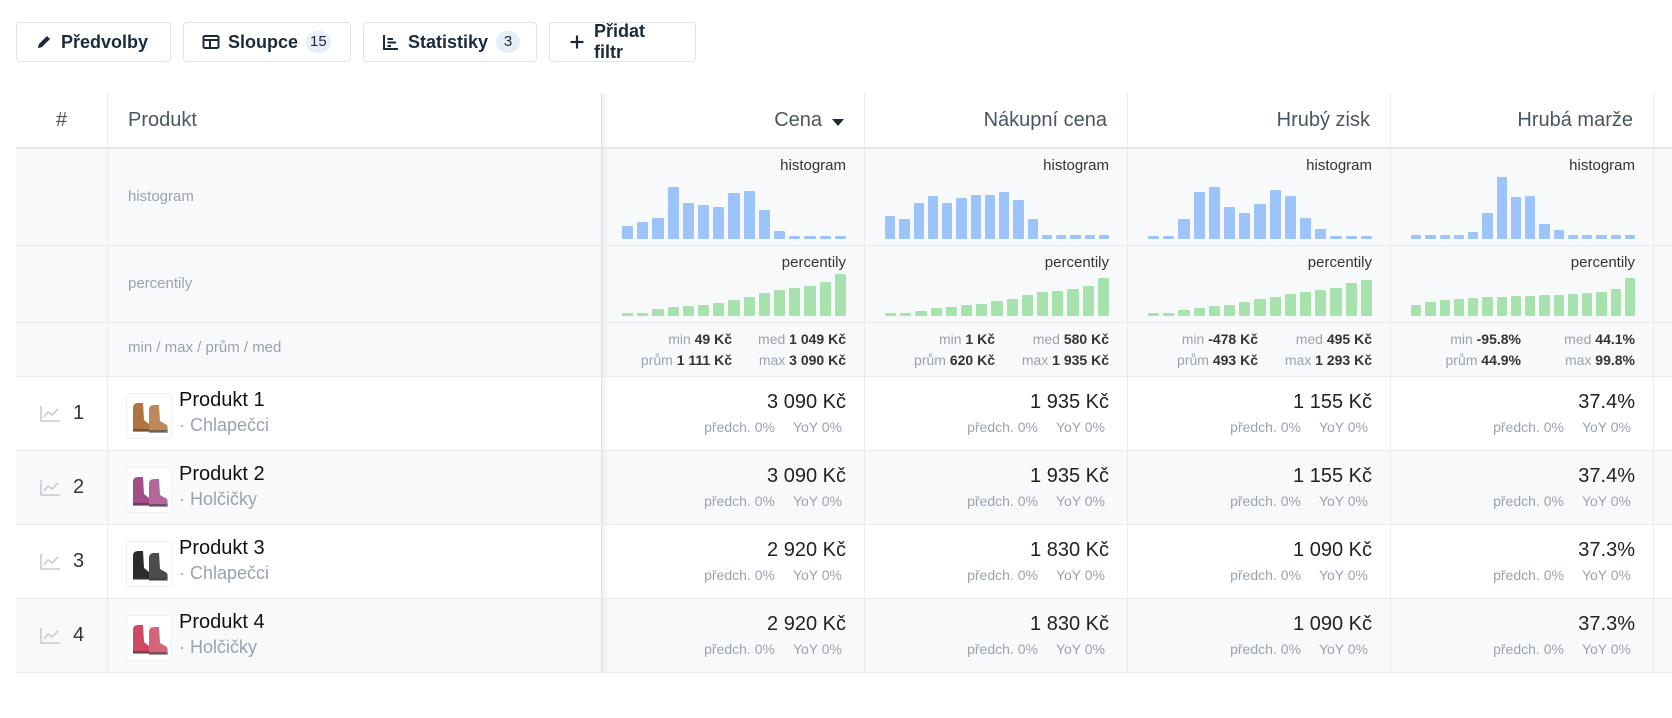 This screenshot has width=1672, height=718. Describe the element at coordinates (1069, 476) in the screenshot. I see `cell-value: 1 935 Kč` at that location.